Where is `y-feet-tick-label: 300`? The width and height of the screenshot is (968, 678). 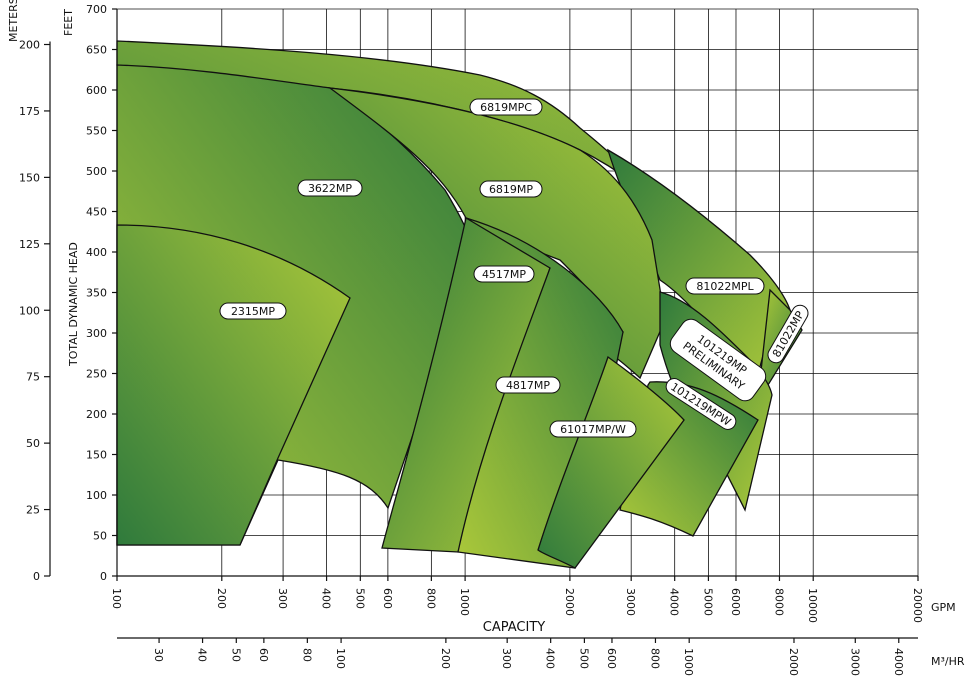
y-feet-tick-label: 300 is located at coordinates (96, 333).